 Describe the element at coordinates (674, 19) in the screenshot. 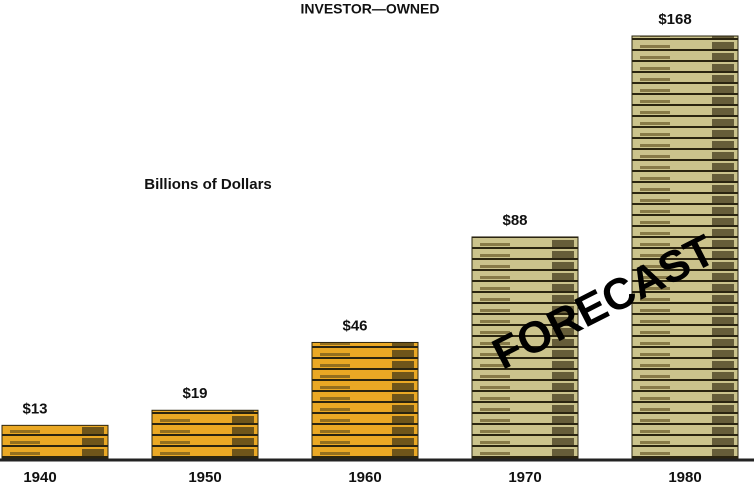

I see `value-label: $168` at that location.